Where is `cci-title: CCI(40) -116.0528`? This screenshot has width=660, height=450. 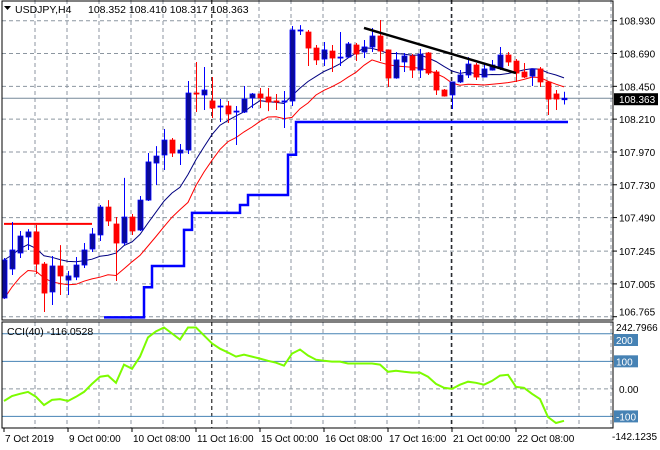
cci-title: CCI(40) -116.0528 is located at coordinates (50, 332).